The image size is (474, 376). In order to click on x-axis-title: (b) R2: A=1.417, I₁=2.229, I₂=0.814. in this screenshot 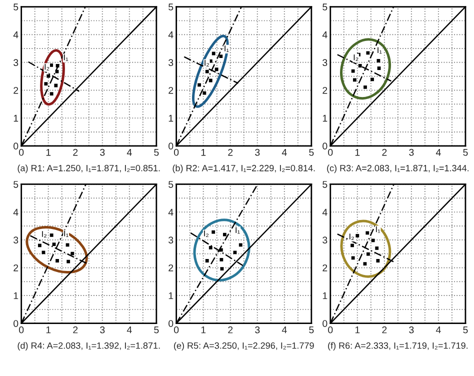, I will do `click(243, 169)`.